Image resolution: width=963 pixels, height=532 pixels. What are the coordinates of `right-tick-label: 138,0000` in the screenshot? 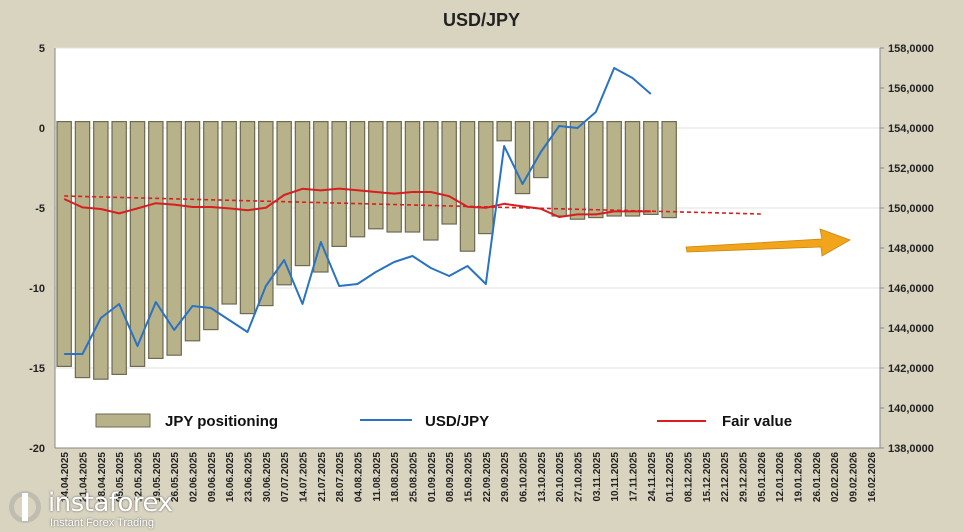 It's located at (911, 449).